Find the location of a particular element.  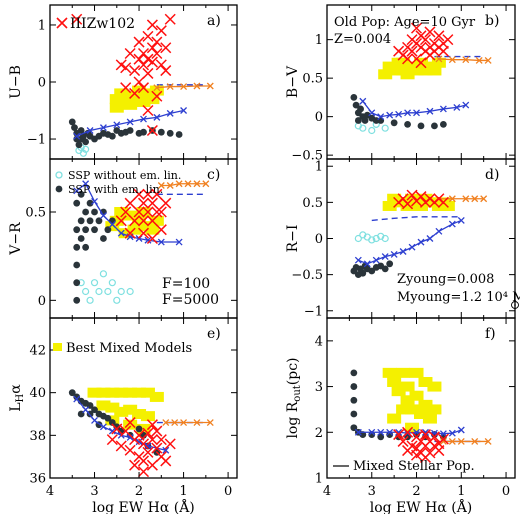

legend-observed-label: IIIZw102 is located at coordinates (102, 24).